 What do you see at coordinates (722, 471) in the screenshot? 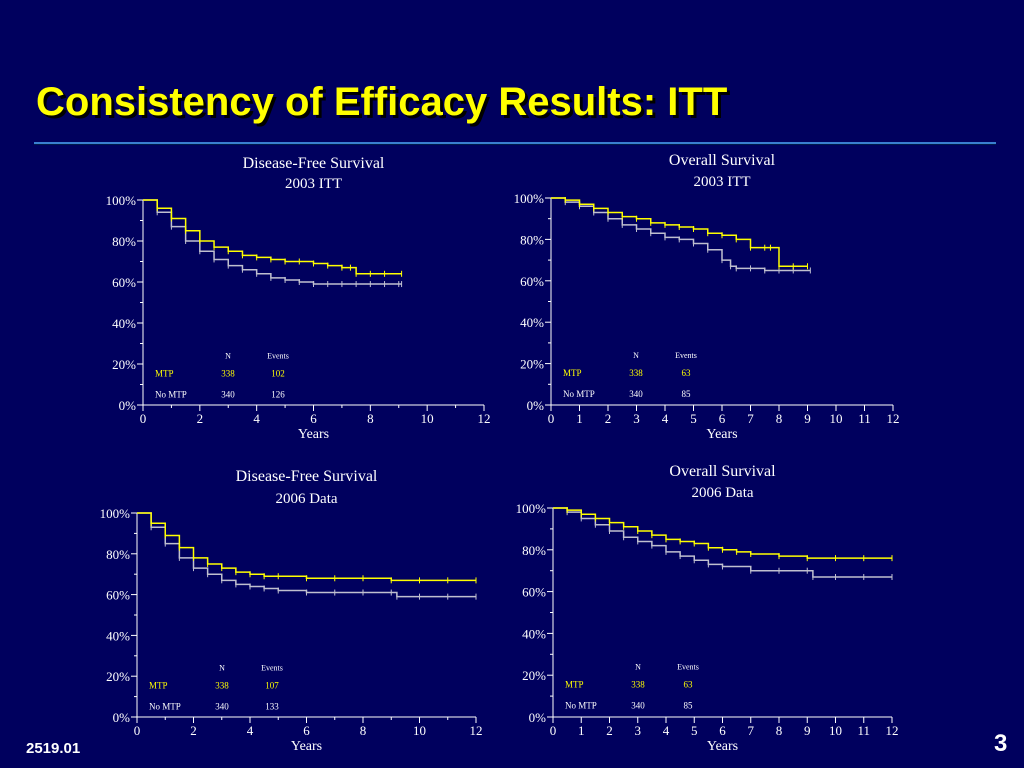
I see `chart-title: Overall Survival` at bounding box center [722, 471].